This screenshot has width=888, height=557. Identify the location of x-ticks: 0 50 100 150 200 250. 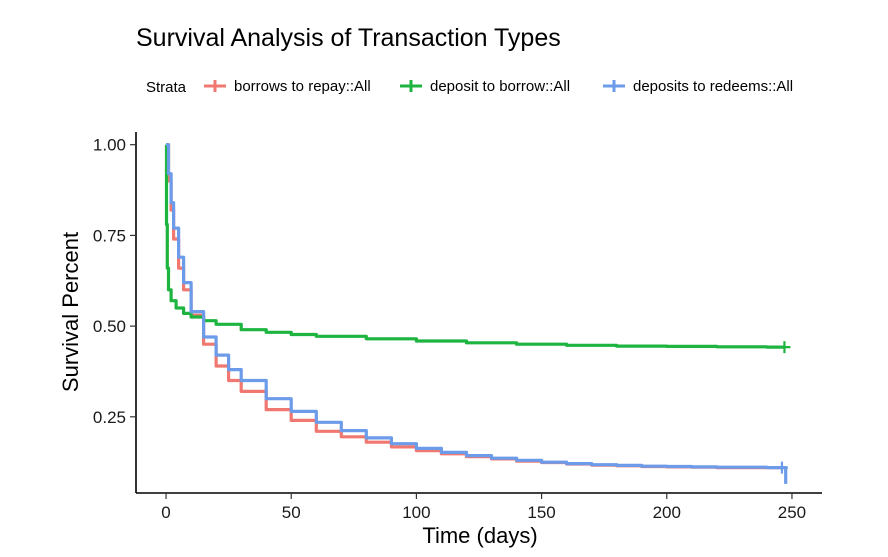
(483, 507).